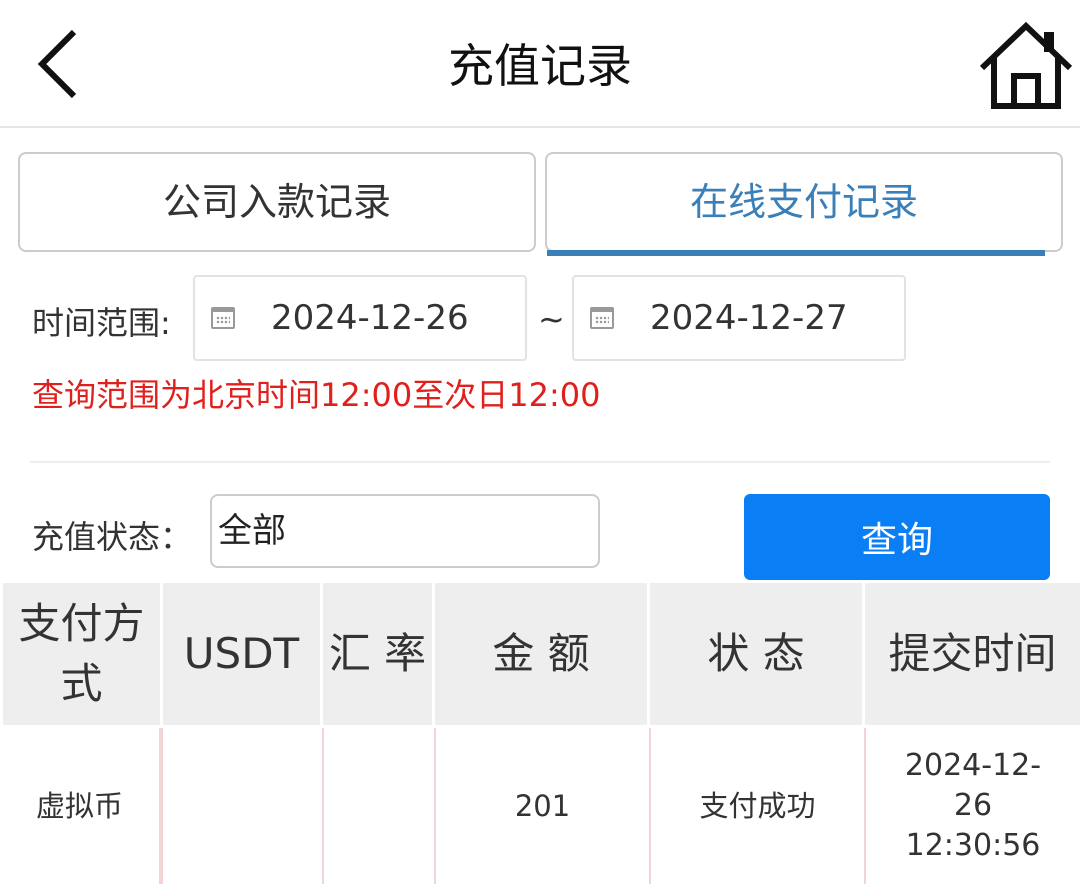 This screenshot has height=884, width=1080. I want to click on tab-label: 在线支付记录, so click(803, 202).